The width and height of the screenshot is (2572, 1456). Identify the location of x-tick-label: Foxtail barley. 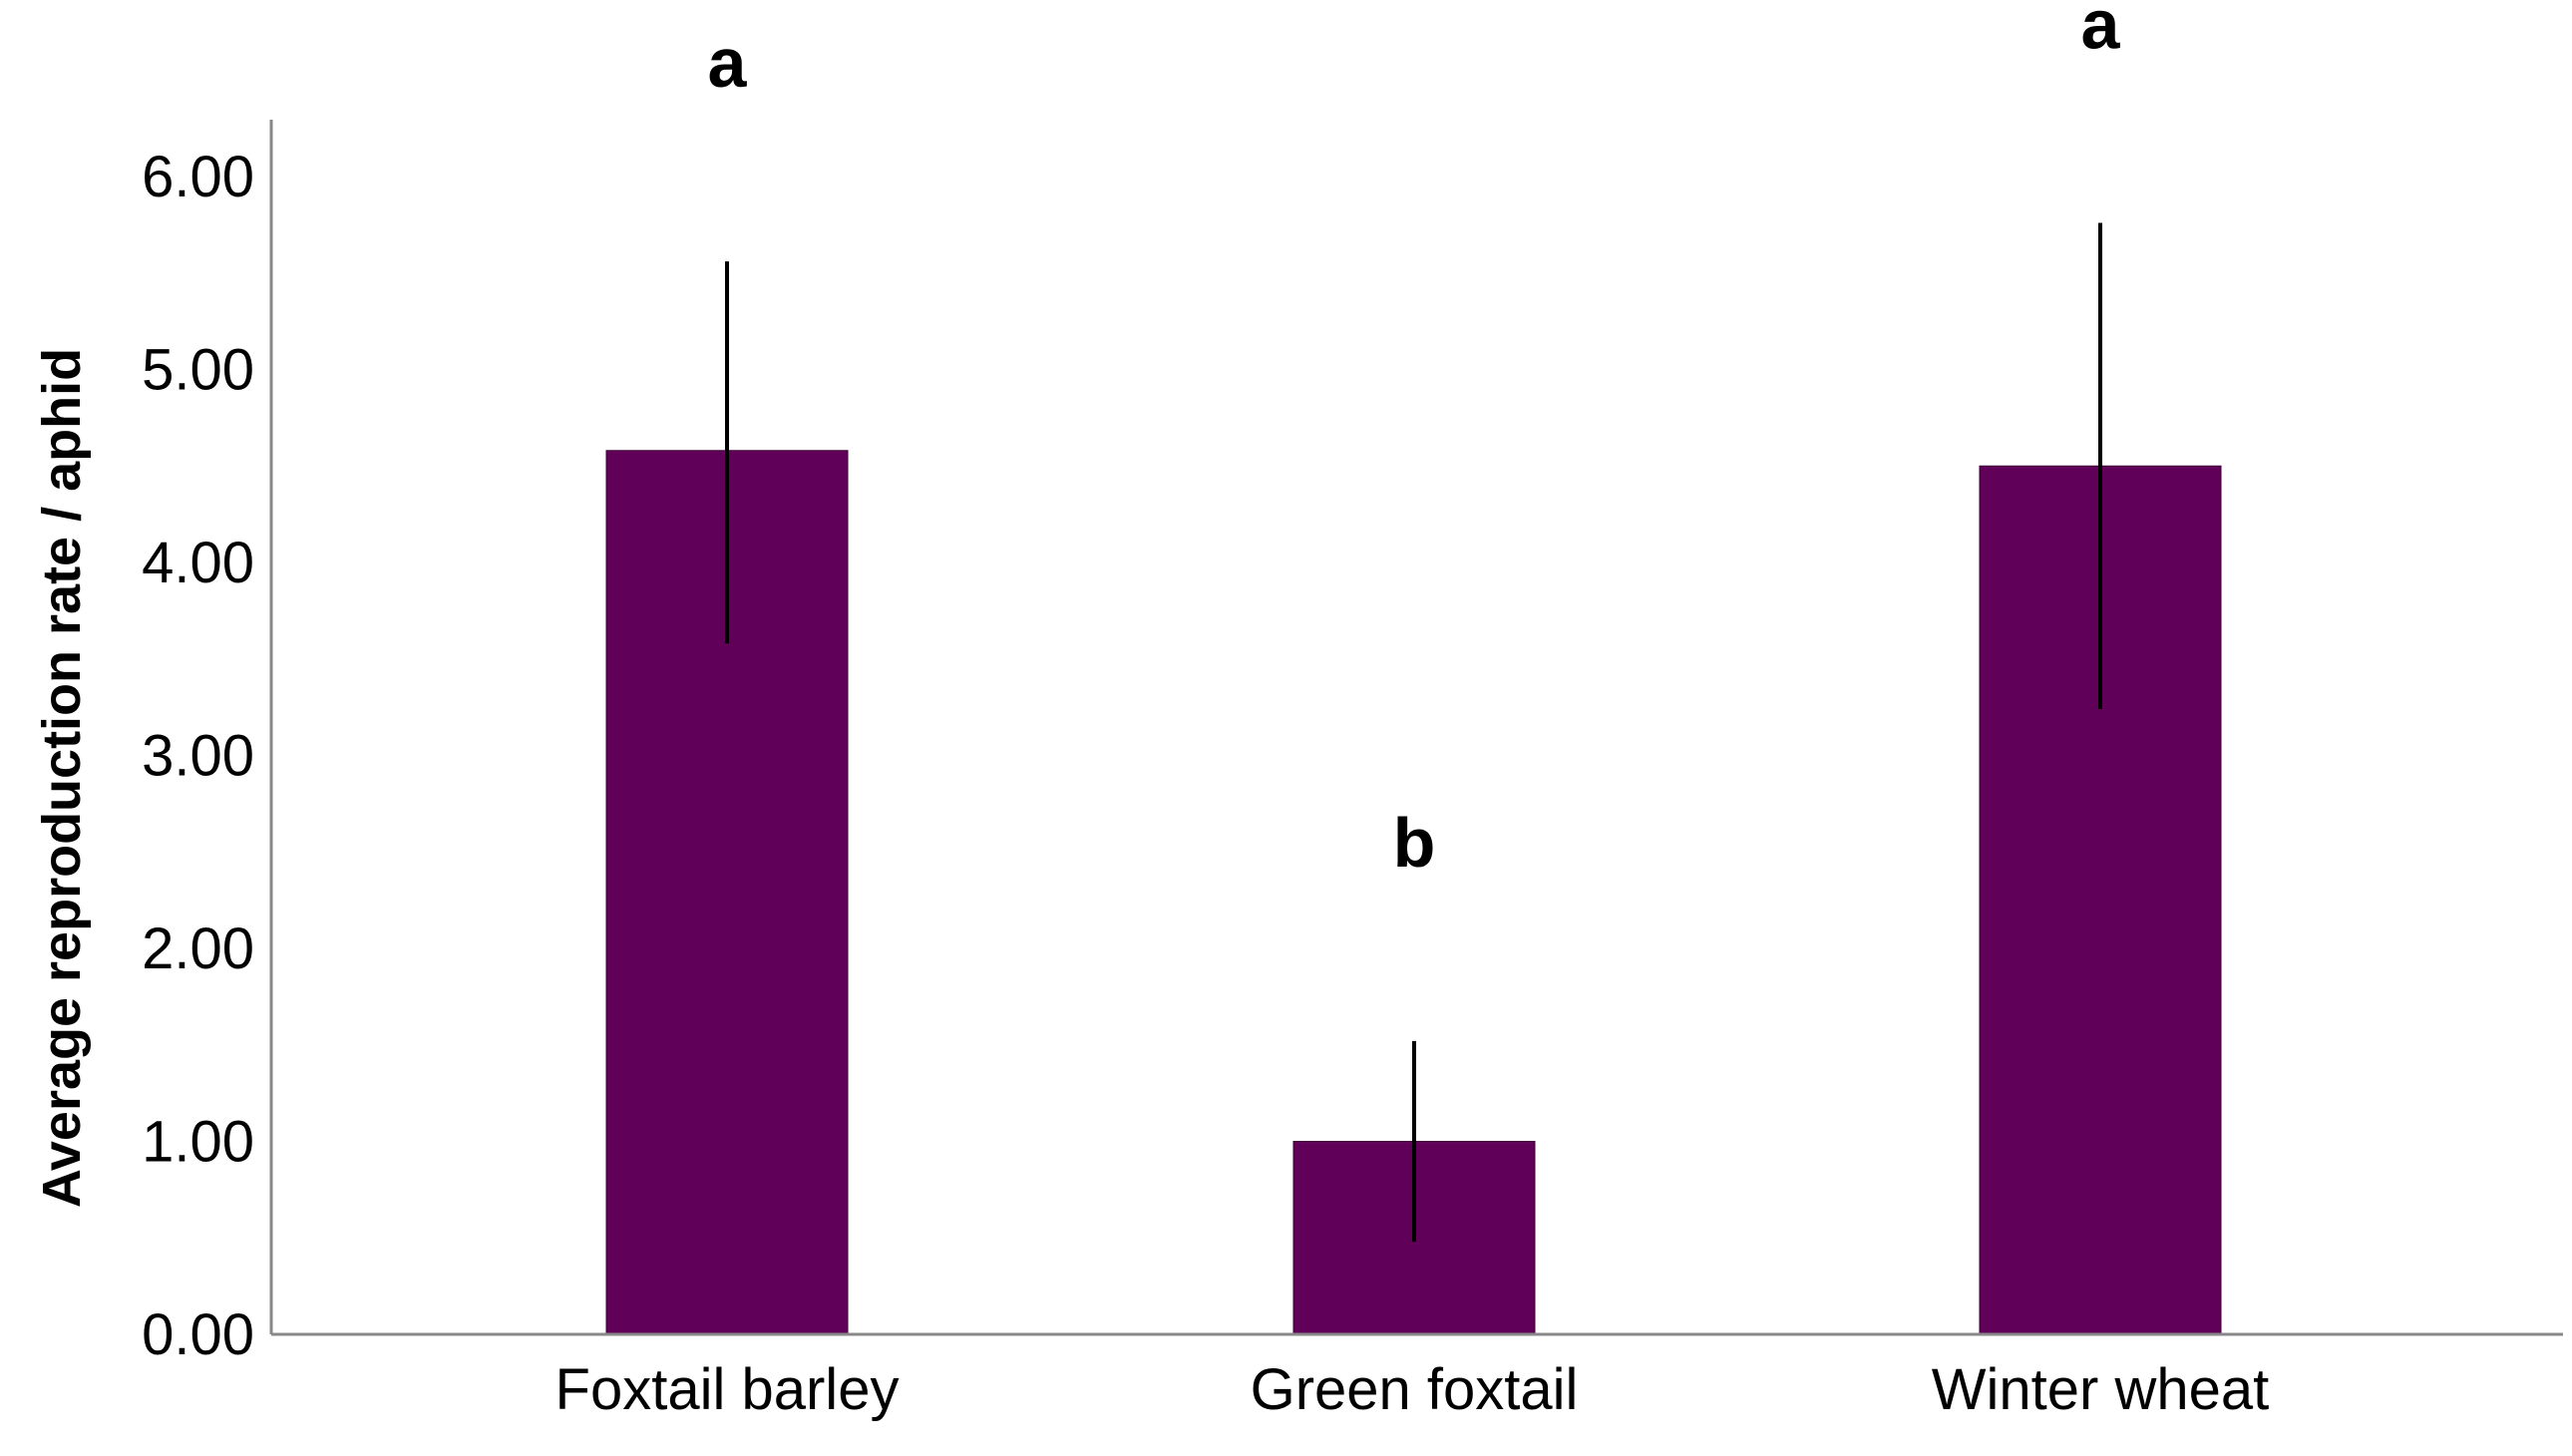
(727, 1389).